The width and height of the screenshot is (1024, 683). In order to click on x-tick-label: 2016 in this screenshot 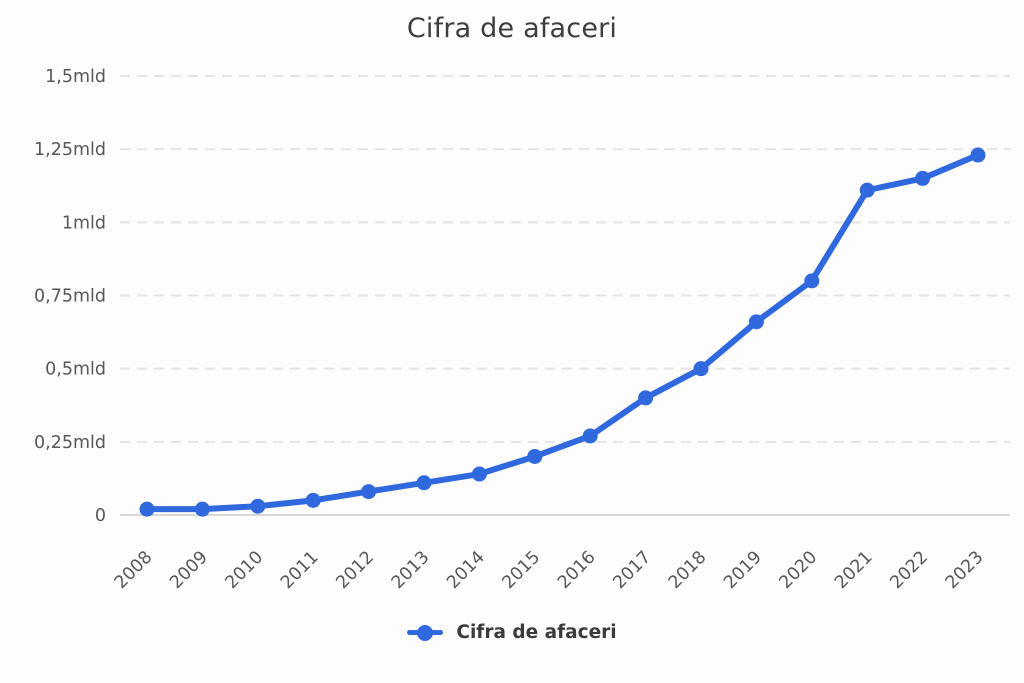, I will do `click(577, 570)`.